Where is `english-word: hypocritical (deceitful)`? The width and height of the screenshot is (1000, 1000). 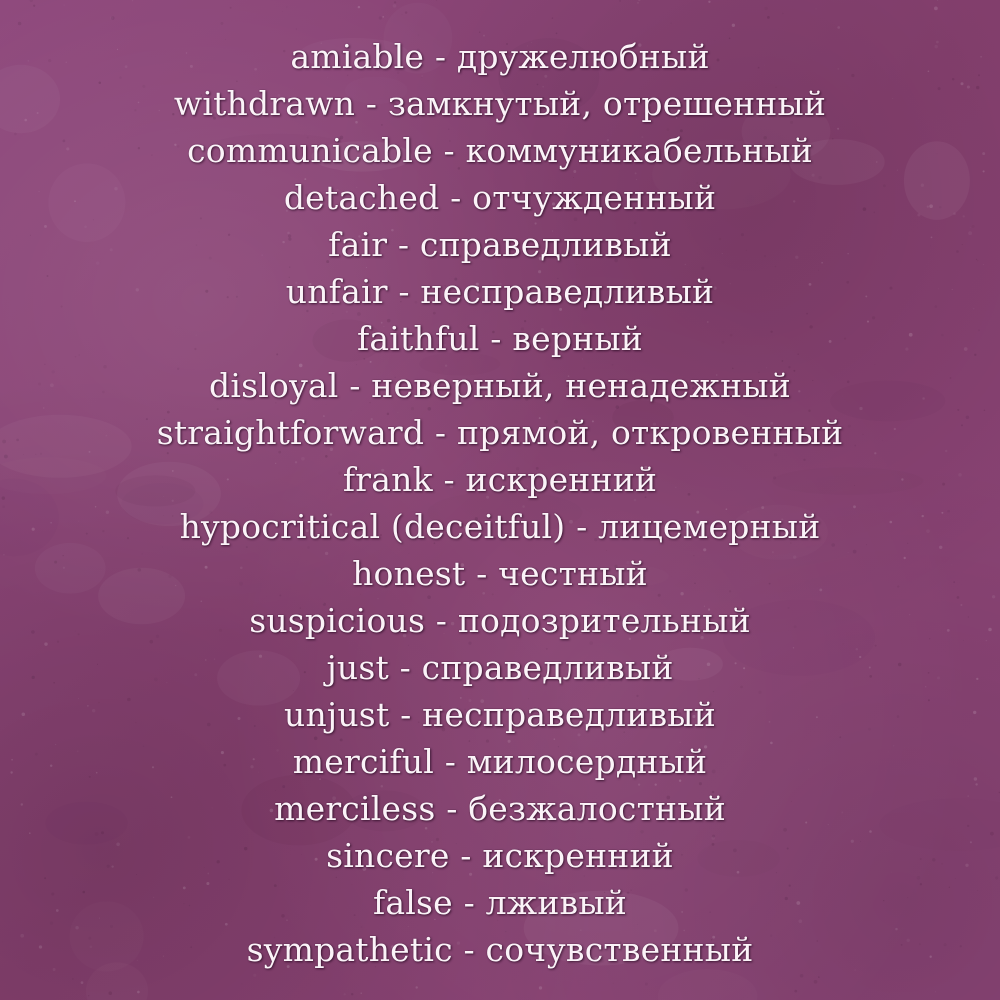 english-word: hypocritical (deceitful) is located at coordinates (372, 526).